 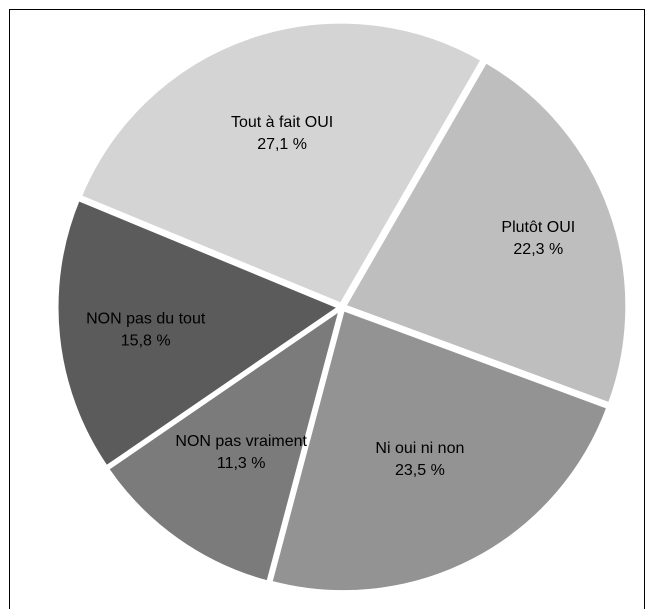 What do you see at coordinates (419, 448) in the screenshot?
I see `slice-label-name: Ni oui ni non` at bounding box center [419, 448].